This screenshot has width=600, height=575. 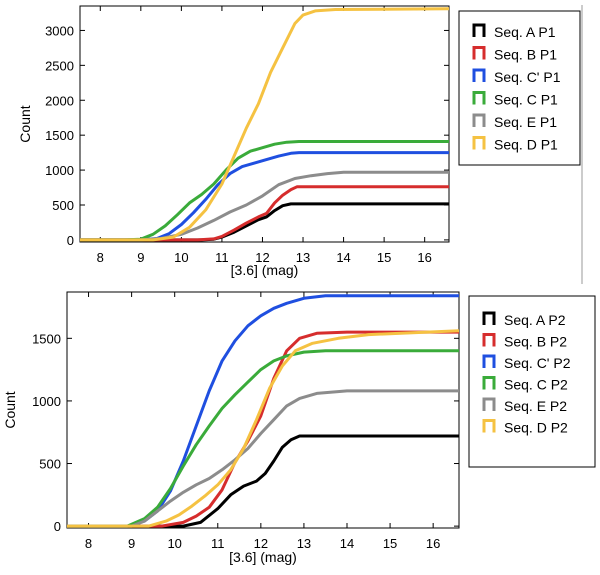 I want to click on legend-label: Seq. A P2, so click(x=535, y=320).